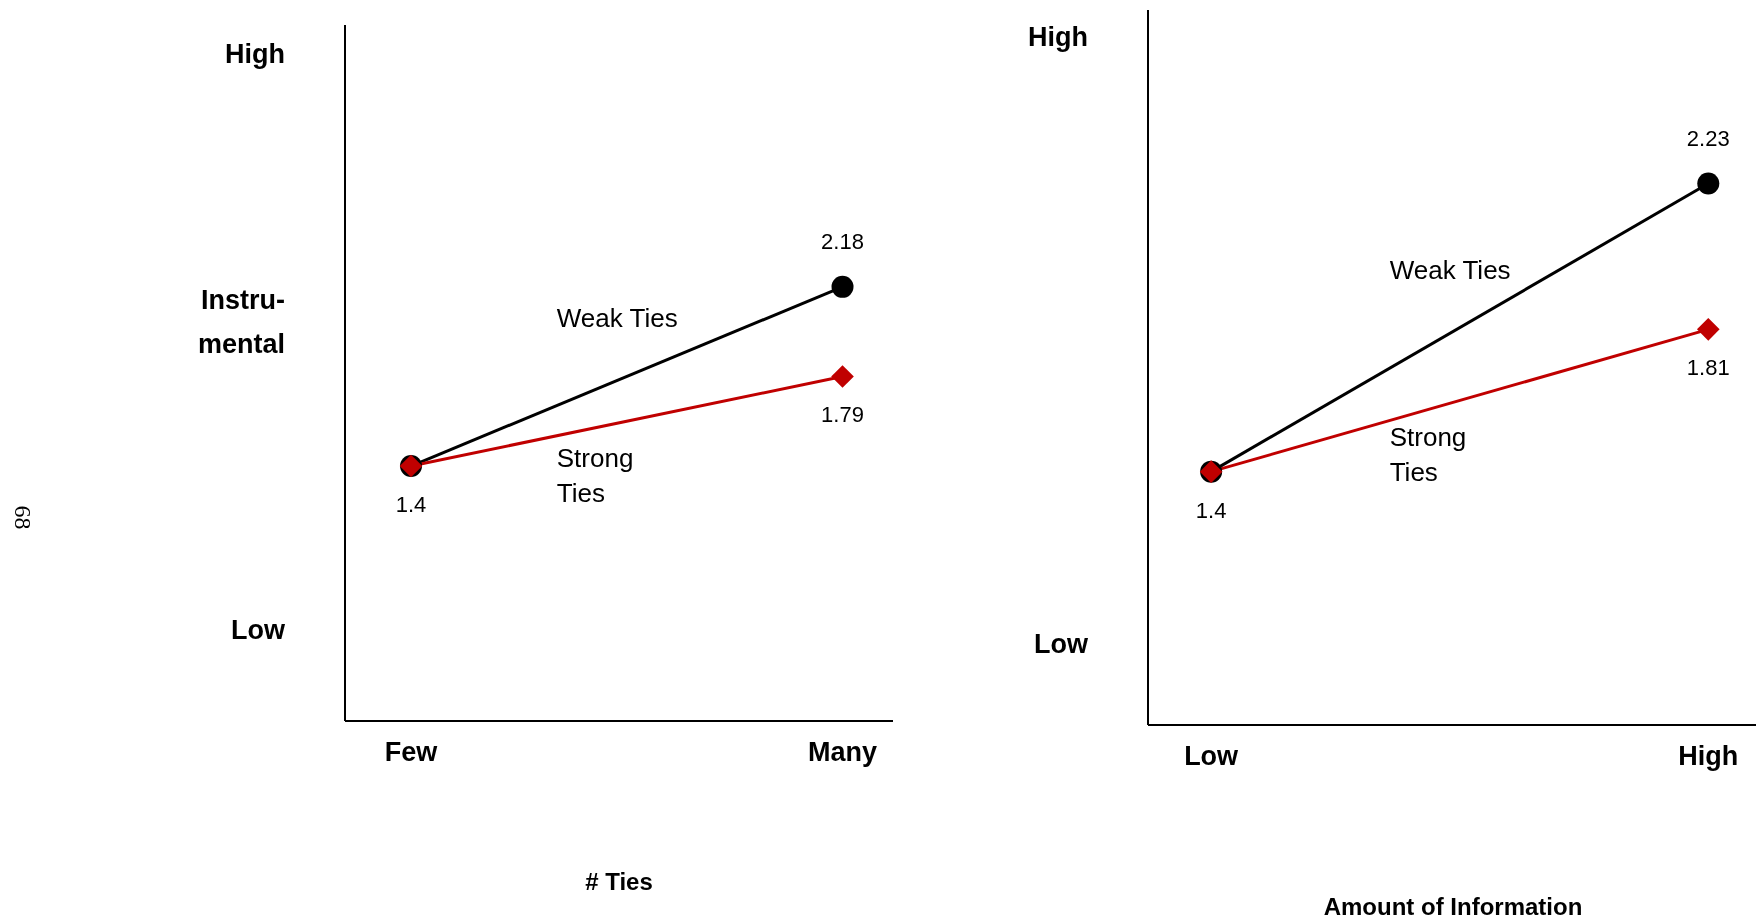 This screenshot has width=1756, height=916. Describe the element at coordinates (843, 752) in the screenshot. I see `x-tick-label: Many` at that location.